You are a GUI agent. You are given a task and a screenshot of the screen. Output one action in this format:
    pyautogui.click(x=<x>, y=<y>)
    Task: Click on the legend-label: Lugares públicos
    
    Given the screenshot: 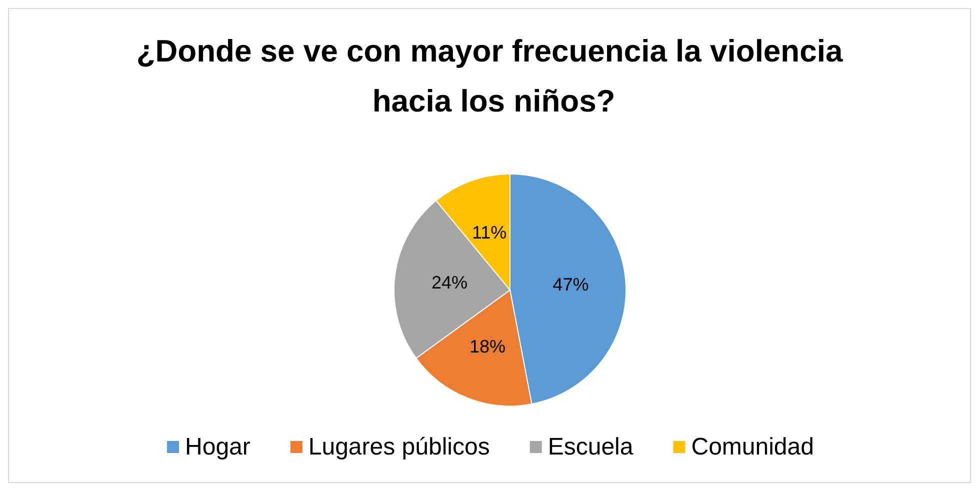 What is the action you would take?
    pyautogui.click(x=399, y=447)
    